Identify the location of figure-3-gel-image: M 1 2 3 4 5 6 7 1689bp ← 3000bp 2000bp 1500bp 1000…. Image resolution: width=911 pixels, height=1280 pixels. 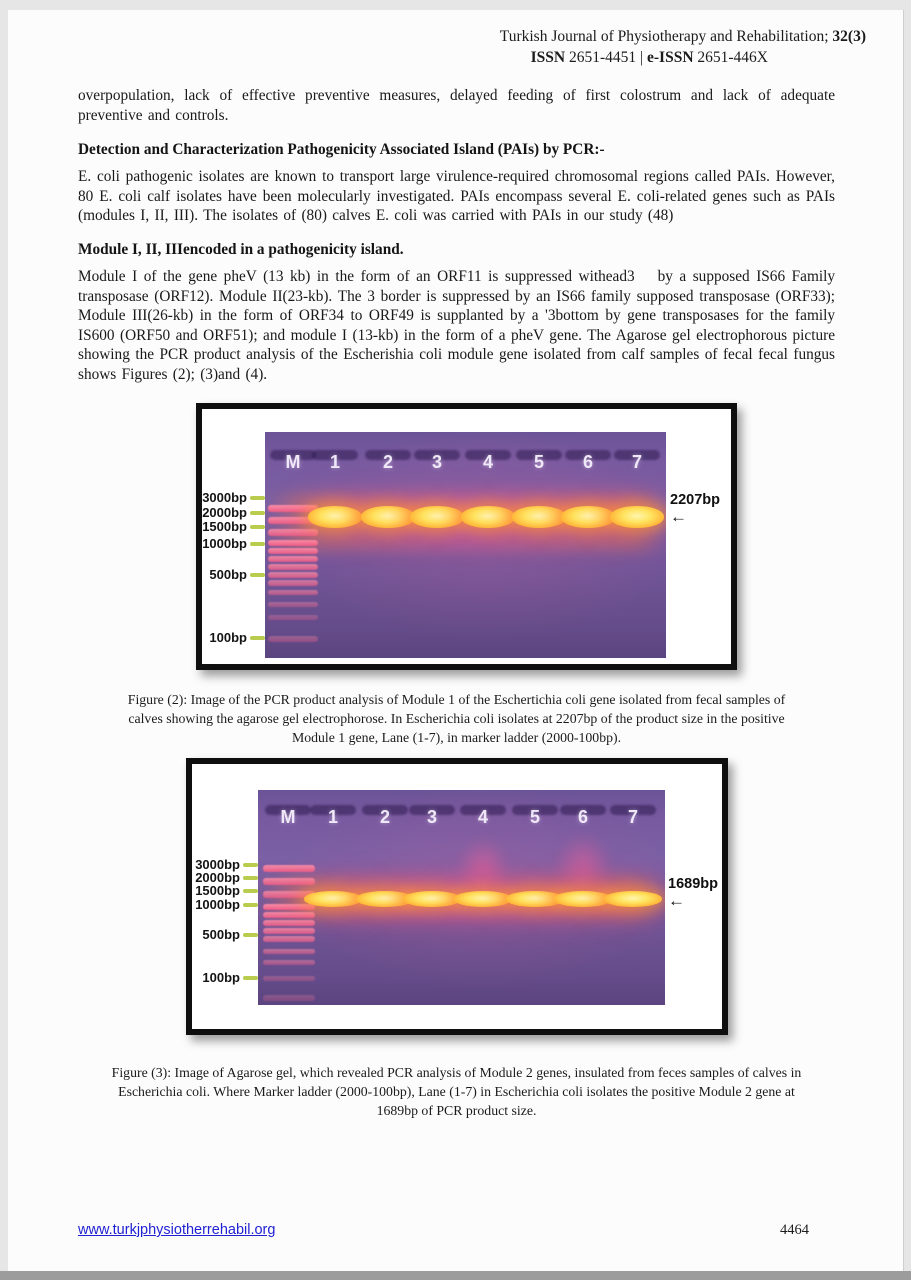
(457, 896).